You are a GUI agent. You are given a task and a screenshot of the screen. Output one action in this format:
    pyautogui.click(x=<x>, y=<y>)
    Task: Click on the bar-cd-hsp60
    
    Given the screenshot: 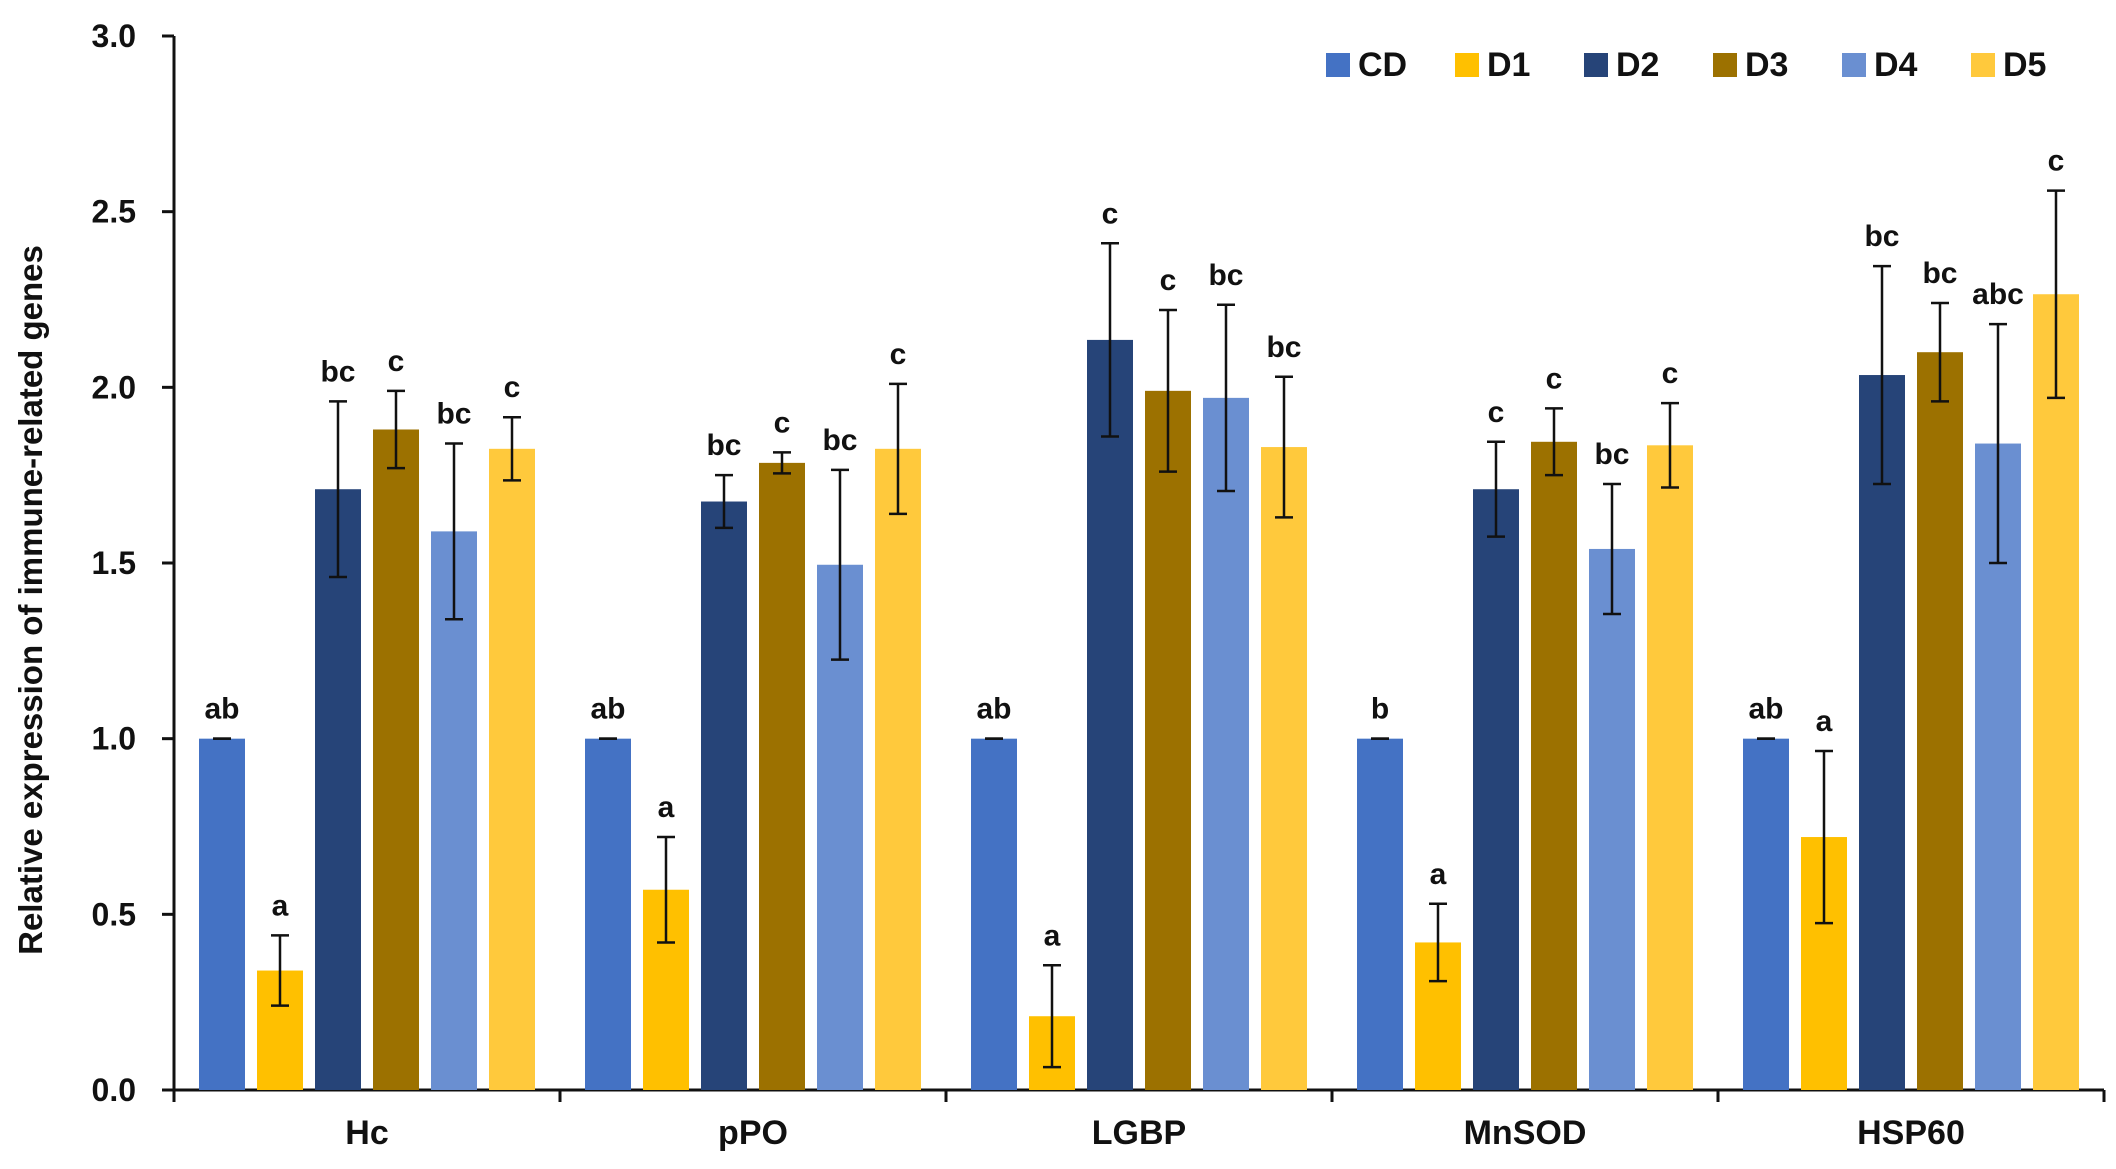 What is the action you would take?
    pyautogui.click(x=1766, y=914)
    